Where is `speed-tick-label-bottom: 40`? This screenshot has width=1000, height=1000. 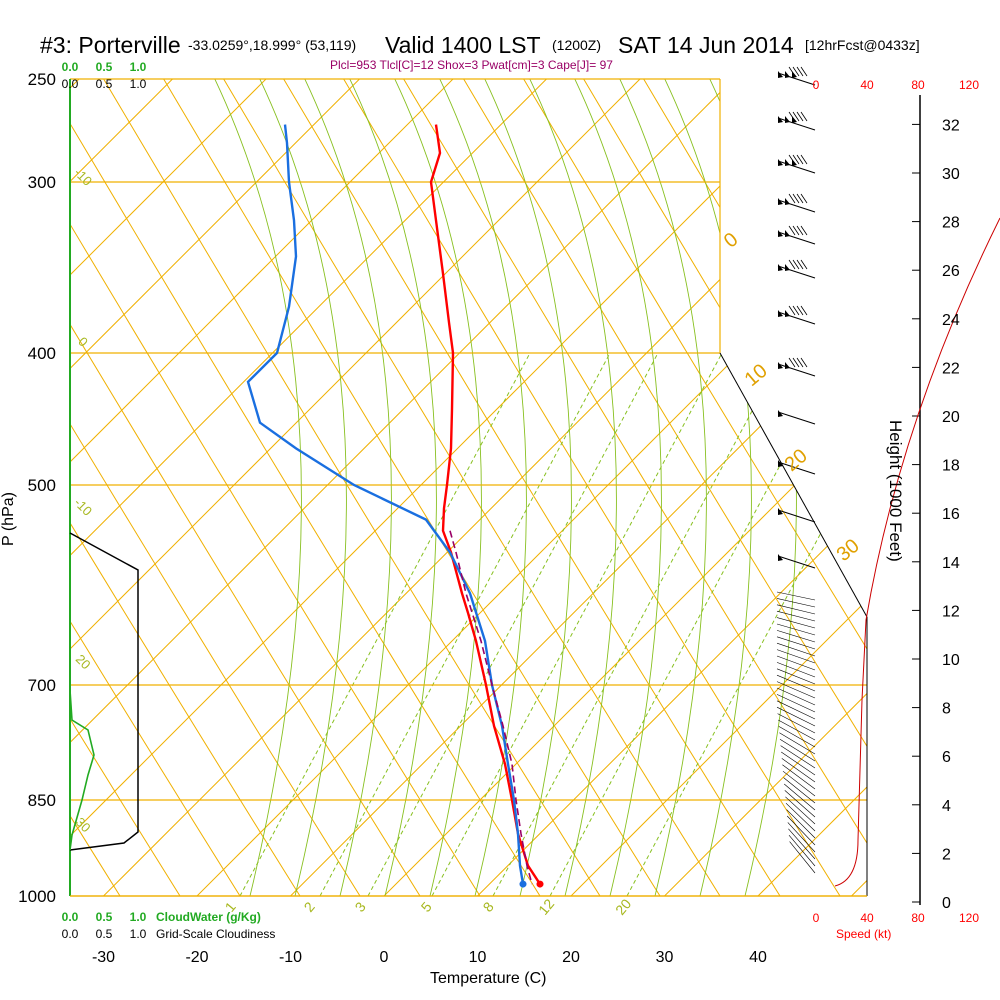 speed-tick-label-bottom: 40 is located at coordinates (867, 918).